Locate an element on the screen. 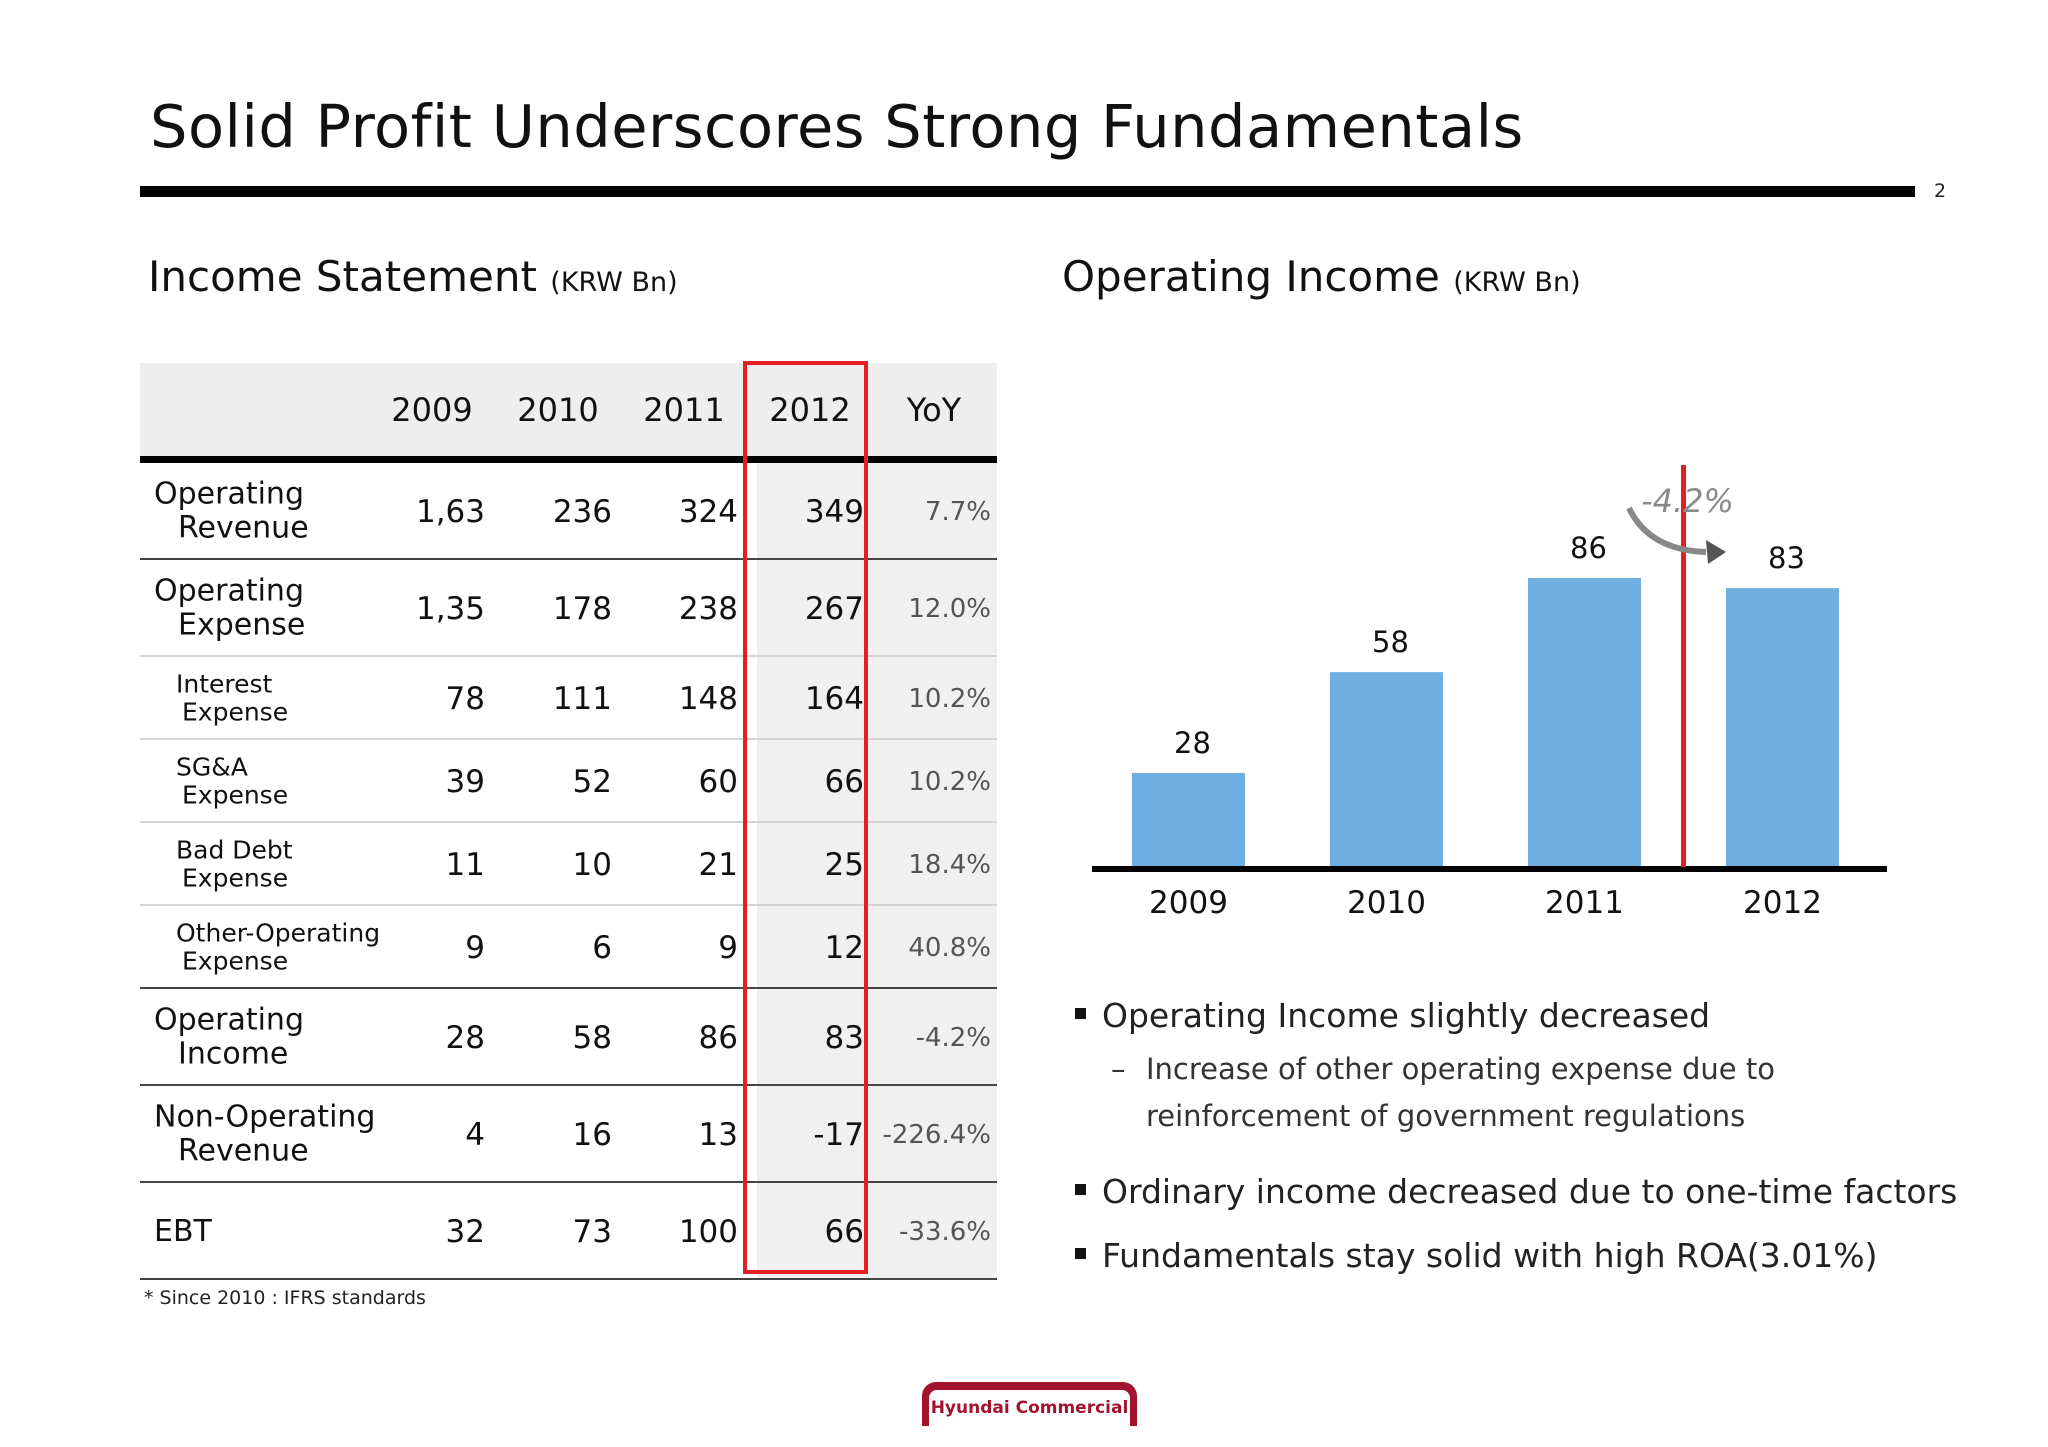 Image resolution: width=2048 pixels, height=1447 pixels. row-label: Operating Revenue is located at coordinates (231, 511).